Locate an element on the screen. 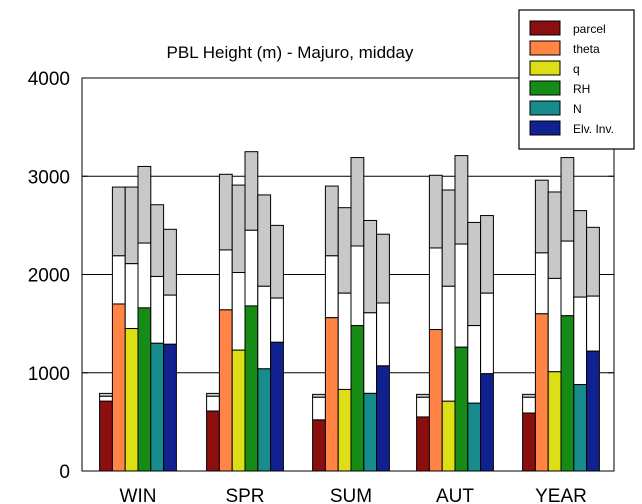 The width and height of the screenshot is (642, 504). x-category-label: SPR is located at coordinates (244, 495).